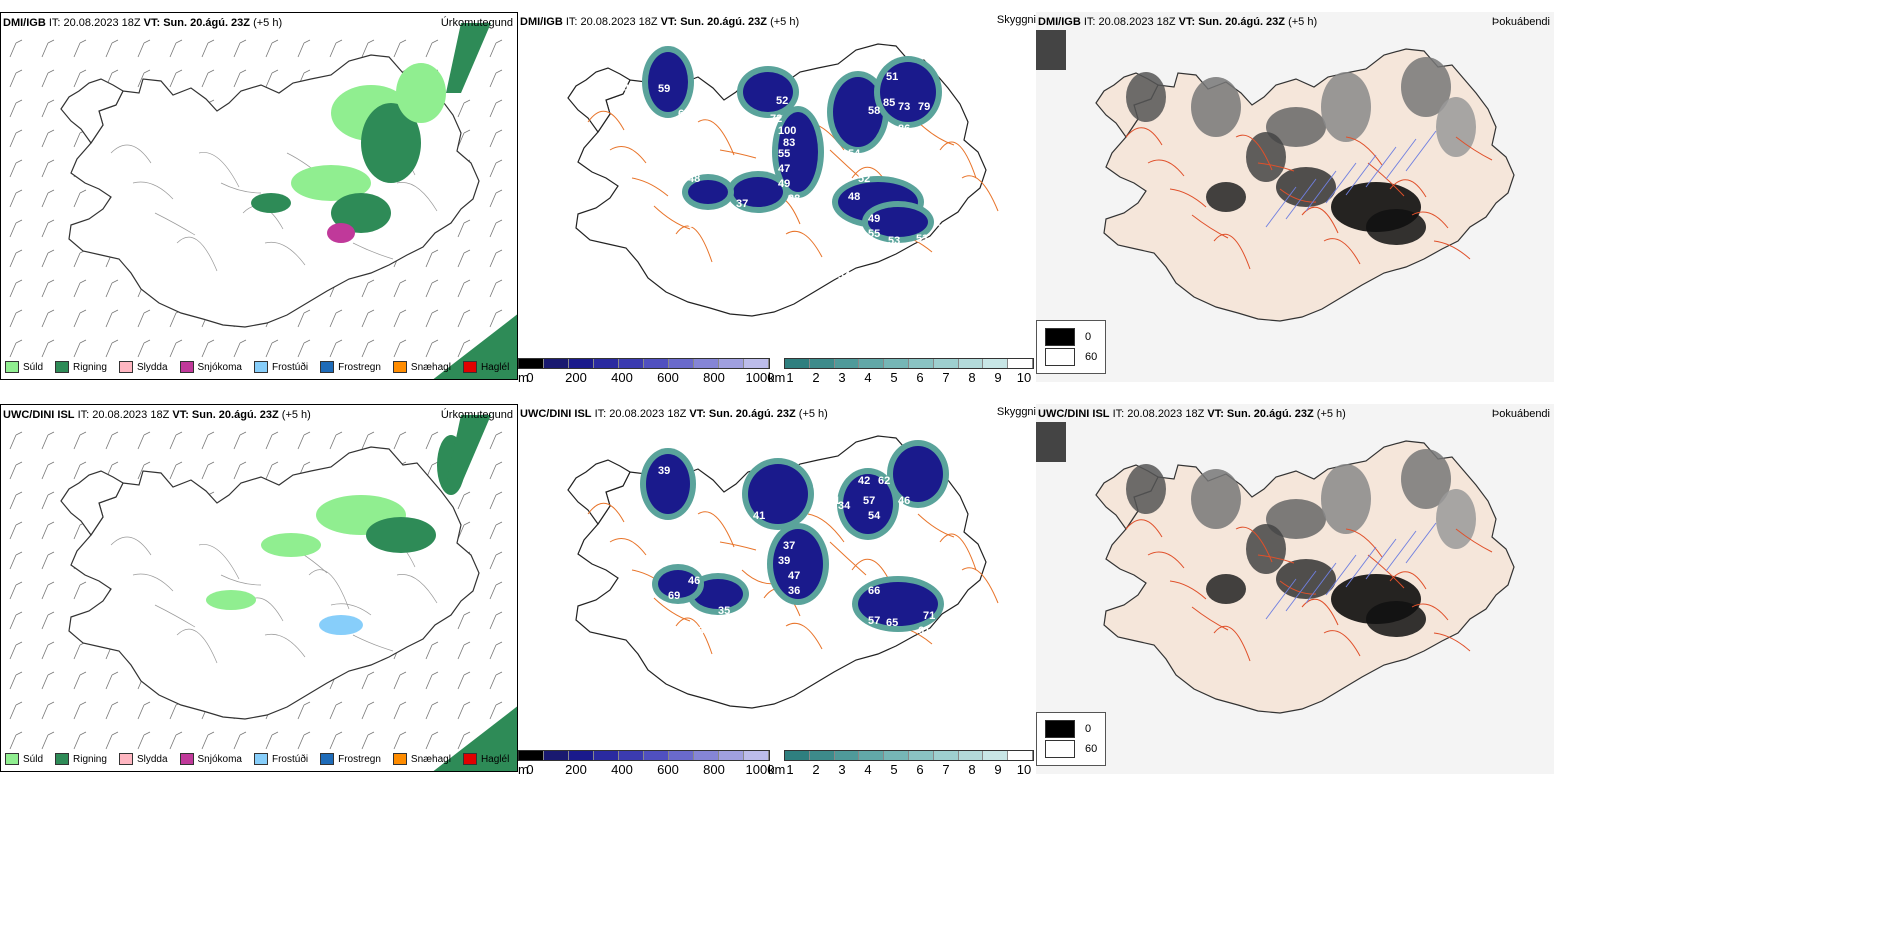 This screenshot has width=1900, height=950. What do you see at coordinates (944, 229) in the screenshot?
I see `visibility-number: 74` at bounding box center [944, 229].